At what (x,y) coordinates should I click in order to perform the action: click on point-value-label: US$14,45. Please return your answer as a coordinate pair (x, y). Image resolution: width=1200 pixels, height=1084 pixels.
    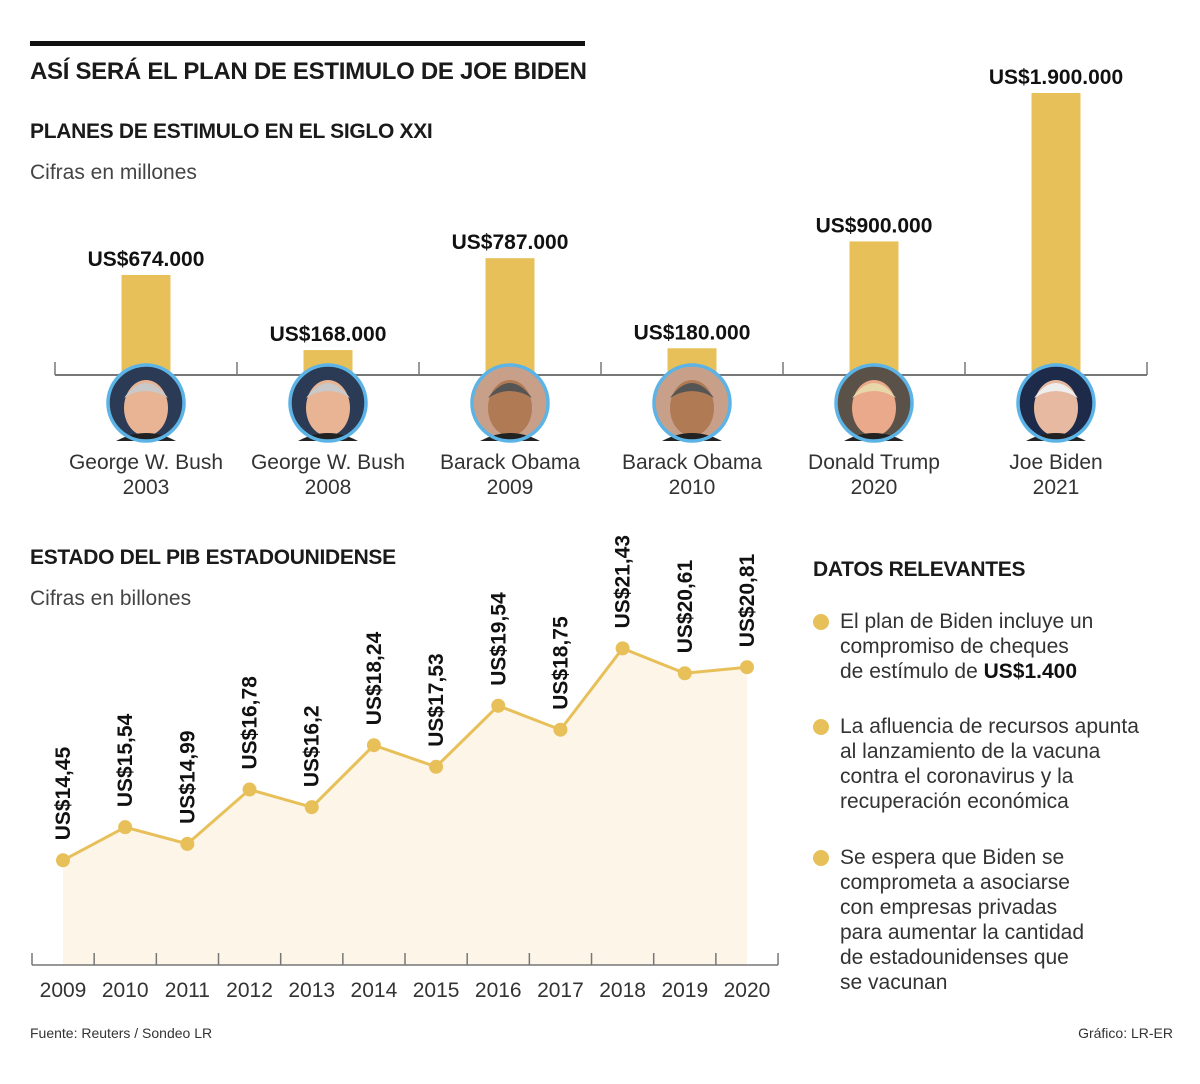
    Looking at the image, I should click on (63, 794).